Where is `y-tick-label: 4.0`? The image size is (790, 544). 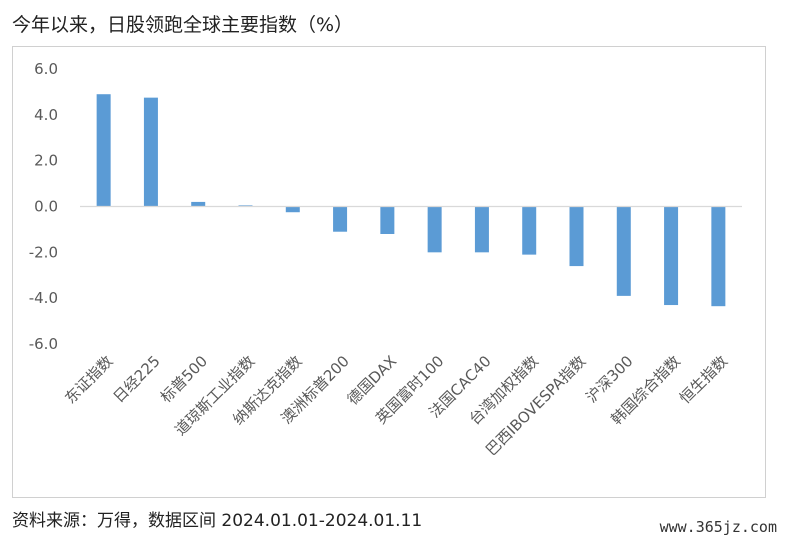 y-tick-label: 4.0 is located at coordinates (46, 115).